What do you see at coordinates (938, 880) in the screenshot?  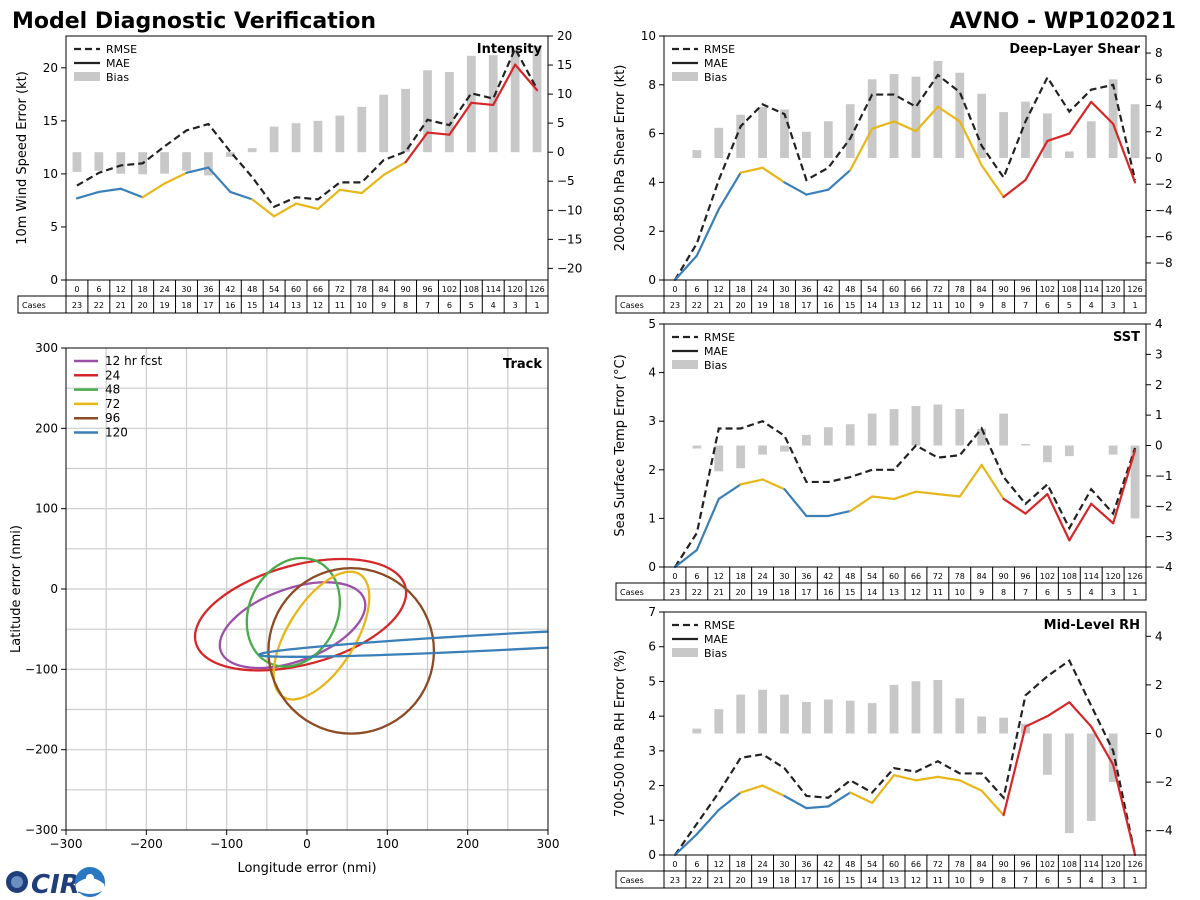 I see `rh-case-count: 11` at bounding box center [938, 880].